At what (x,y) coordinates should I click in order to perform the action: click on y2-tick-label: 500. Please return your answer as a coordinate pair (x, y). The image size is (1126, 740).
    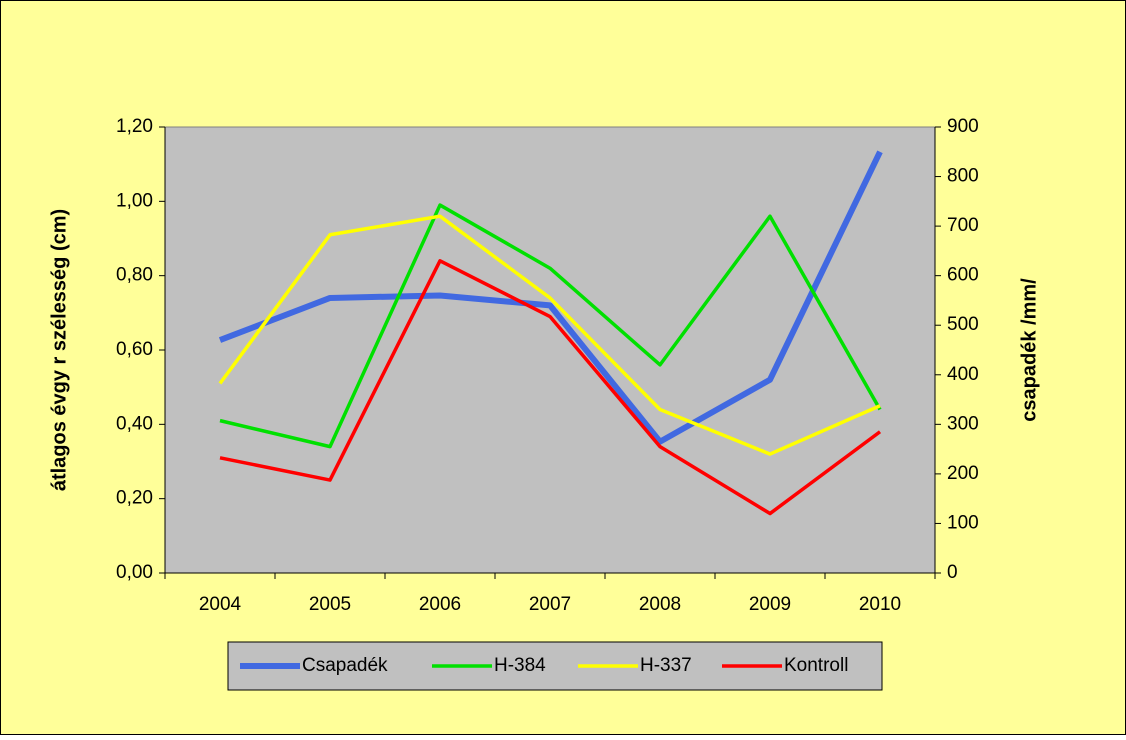
    Looking at the image, I should click on (963, 324).